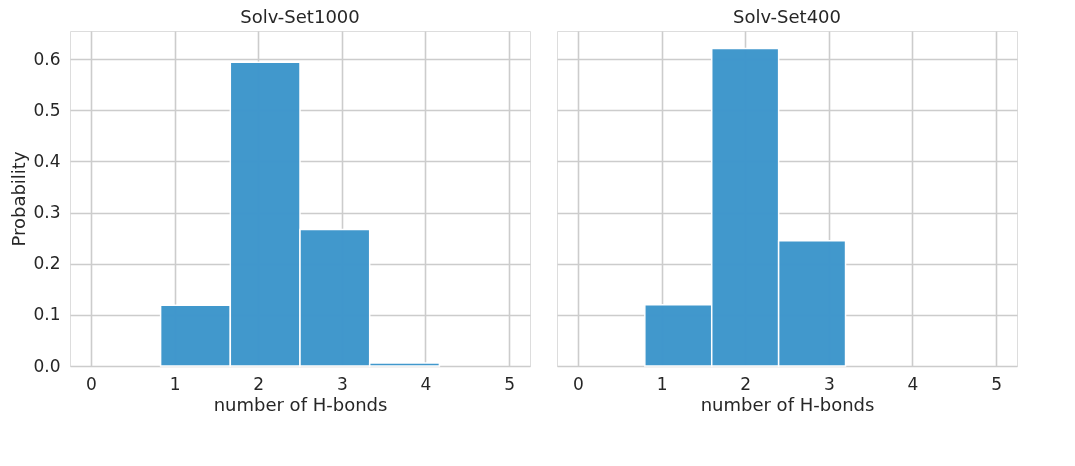  Describe the element at coordinates (19, 199) in the screenshot. I see `y-axis-title: Probability` at that location.